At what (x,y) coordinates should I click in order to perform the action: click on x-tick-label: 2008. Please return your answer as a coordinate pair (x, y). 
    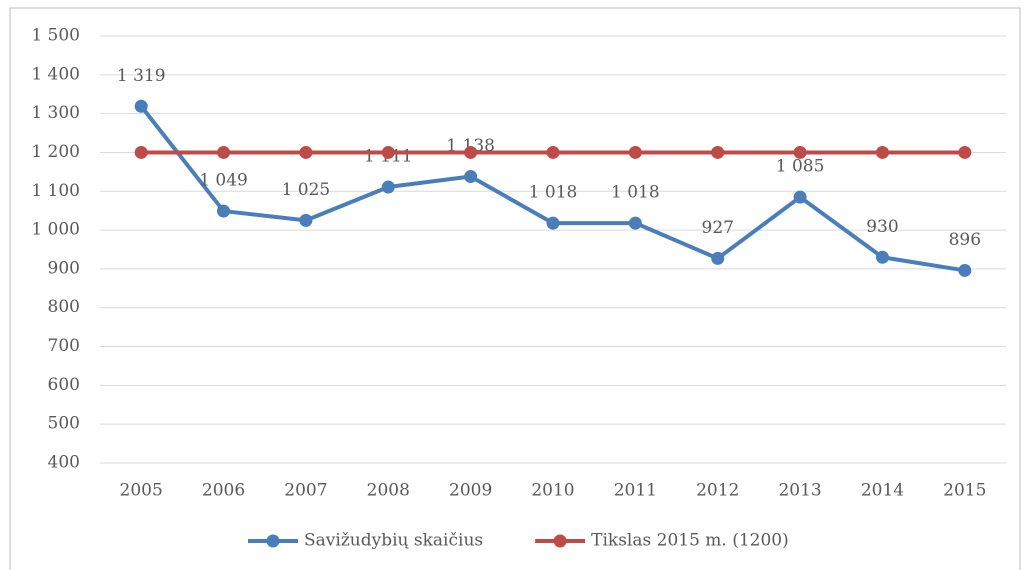
    Looking at the image, I should click on (388, 491).